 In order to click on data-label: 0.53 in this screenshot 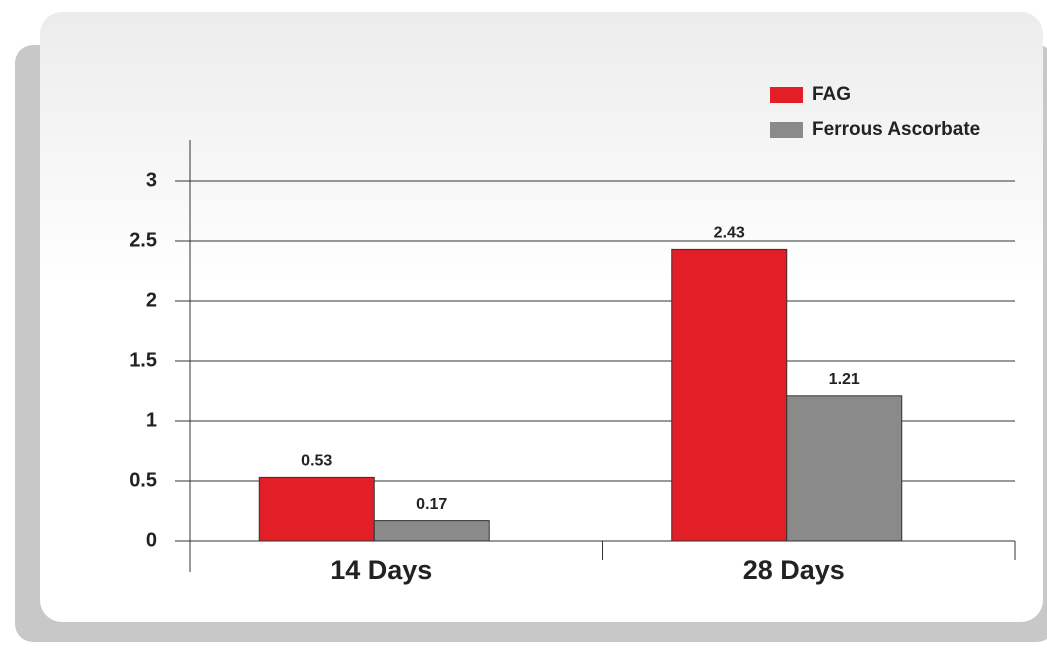, I will do `click(316, 461)`.